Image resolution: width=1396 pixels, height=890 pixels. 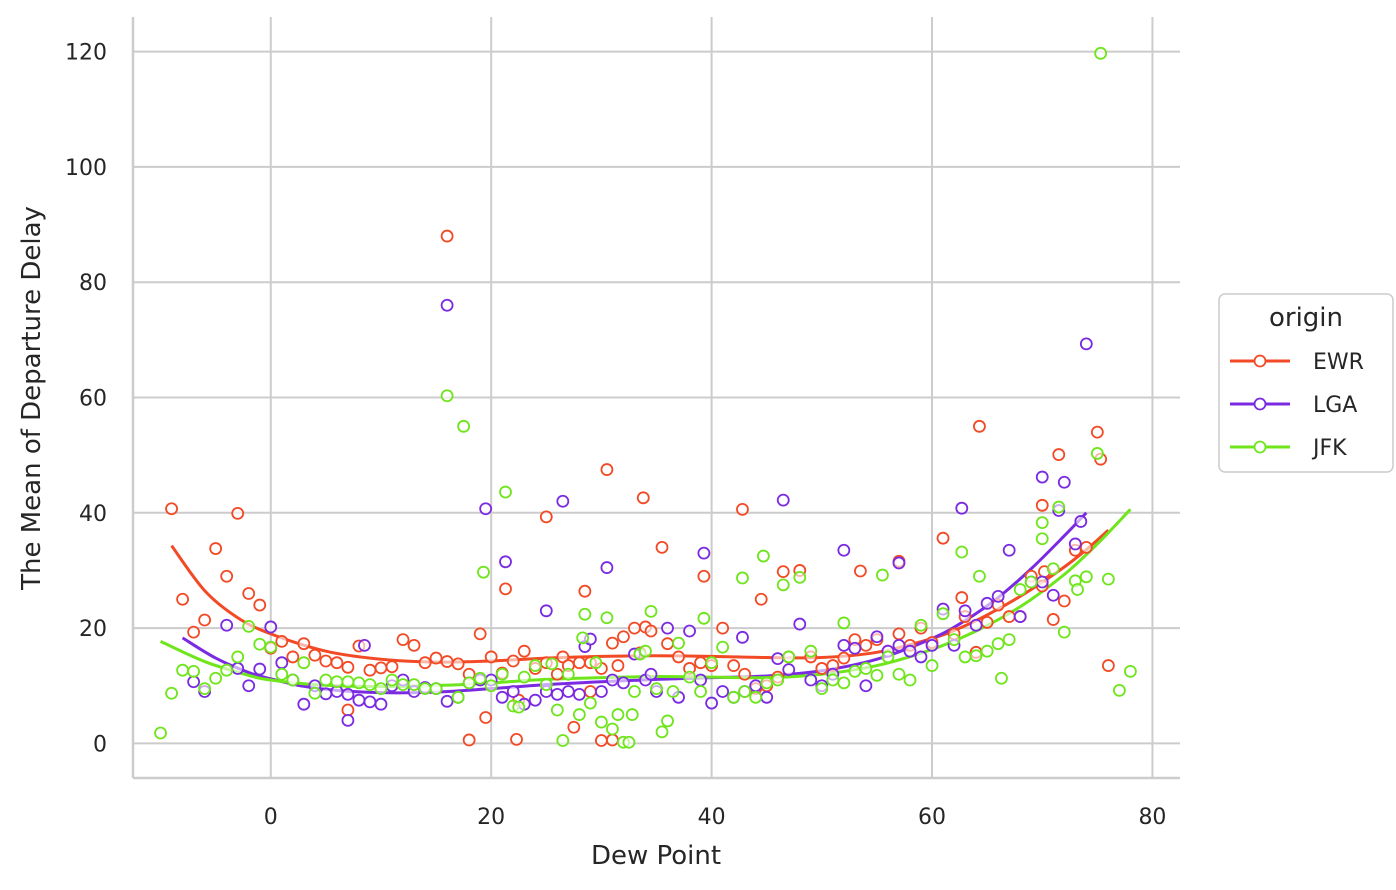 I want to click on y-tick-label: 120, so click(x=86, y=53).